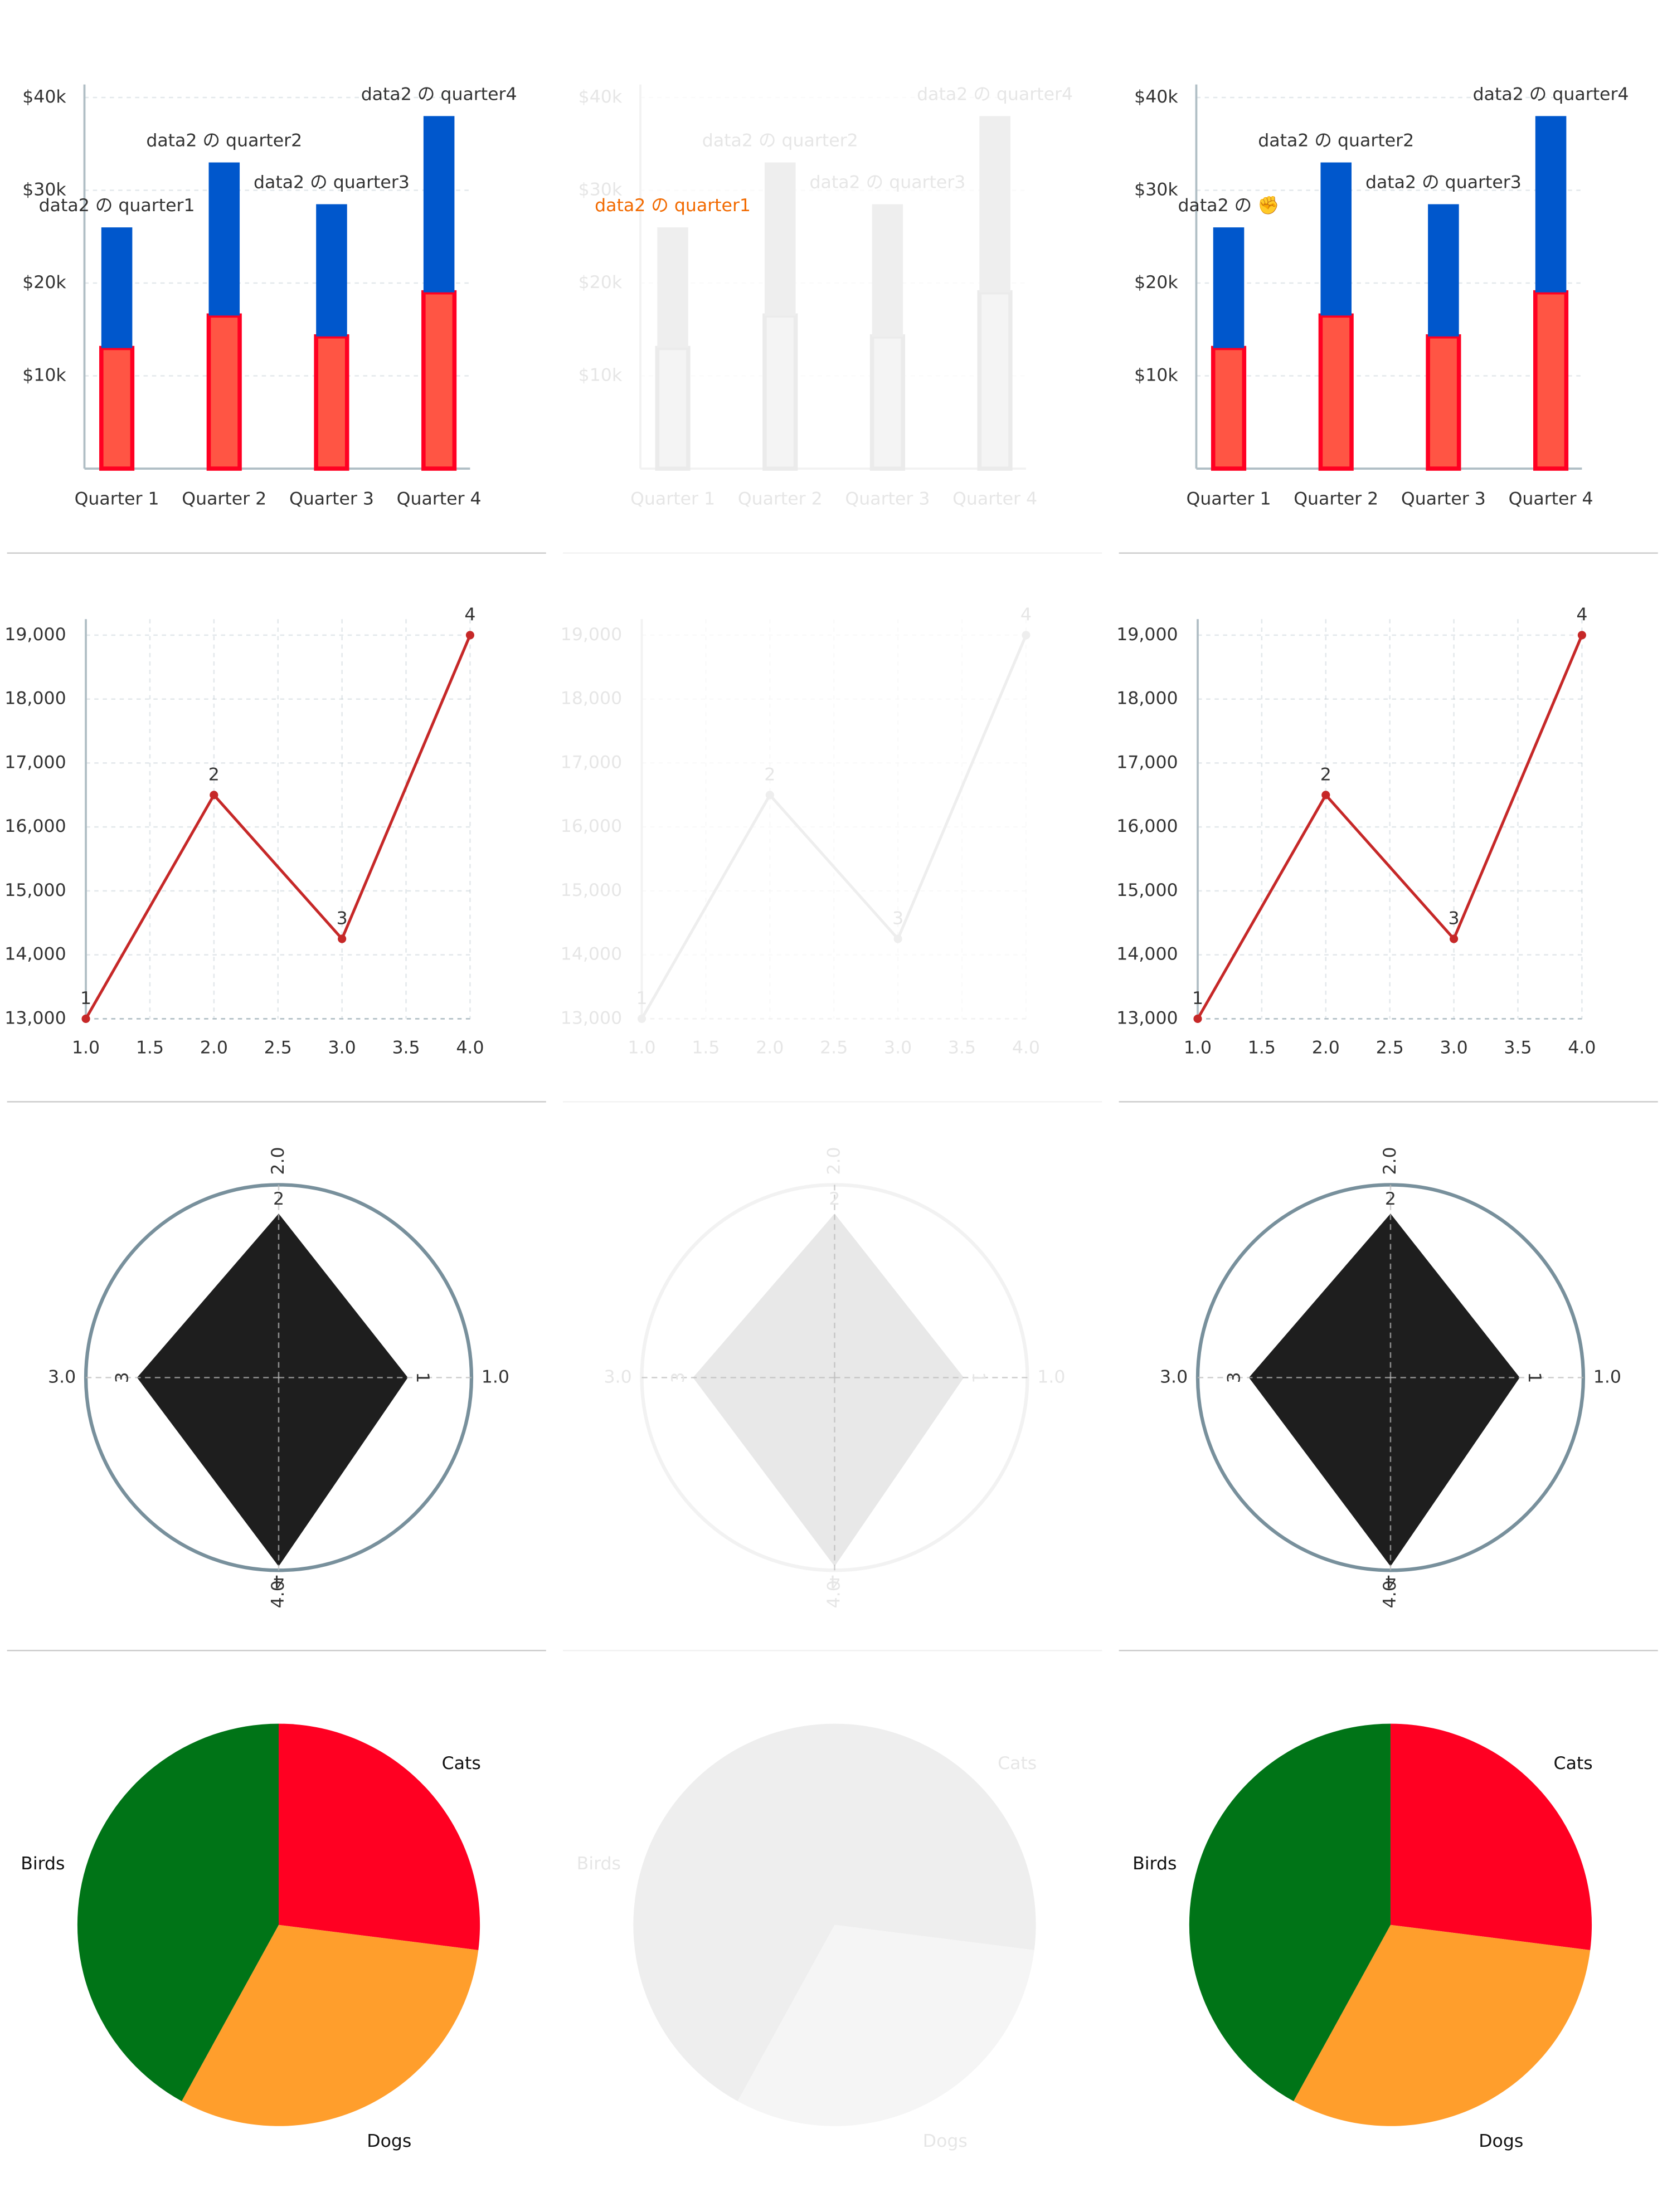 The height and width of the screenshot is (2212, 1672). Describe the element at coordinates (86, 1047) in the screenshot. I see `x-tick-label: 1.0` at that location.